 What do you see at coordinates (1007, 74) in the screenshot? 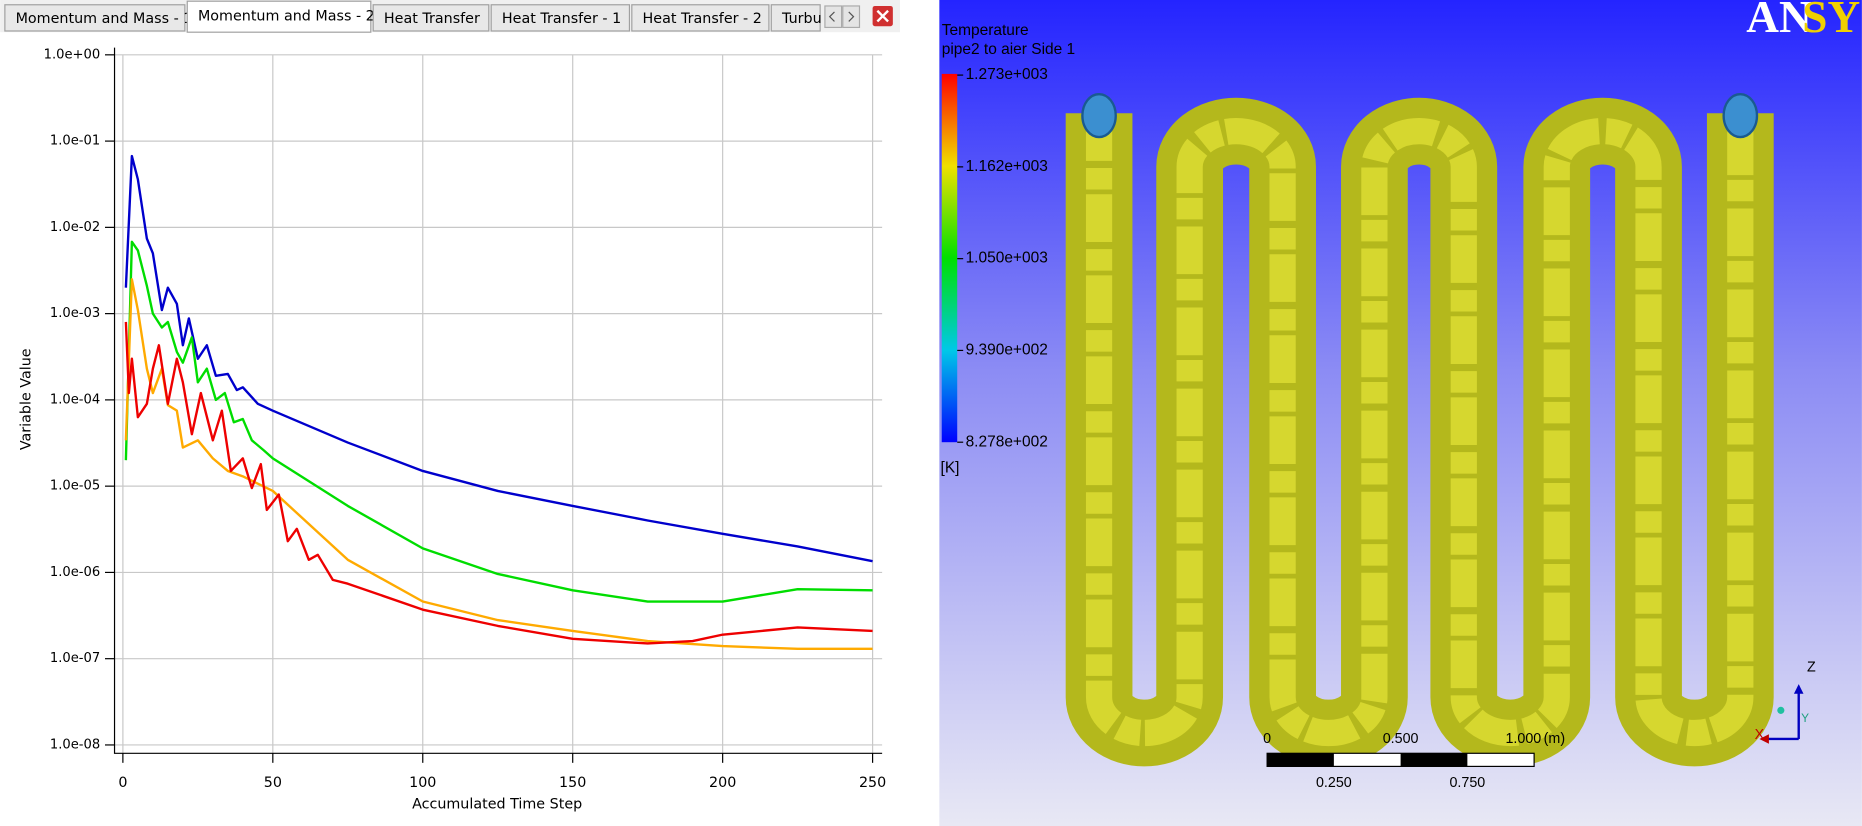
I see `colorbar-label: 1.273e+003` at bounding box center [1007, 74].